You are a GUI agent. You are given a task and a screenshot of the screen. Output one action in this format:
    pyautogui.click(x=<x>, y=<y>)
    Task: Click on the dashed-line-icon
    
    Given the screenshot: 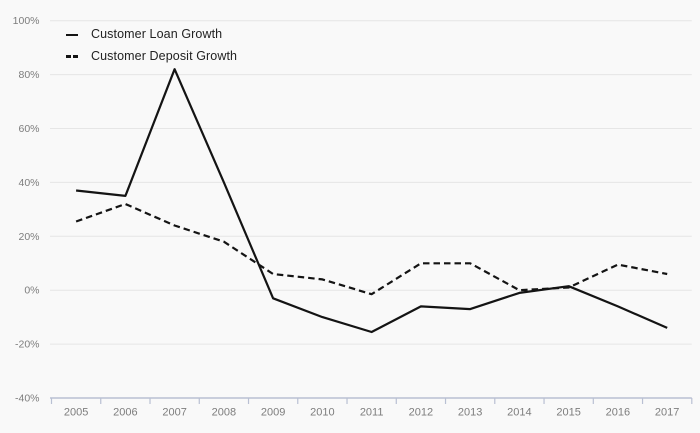 What is the action you would take?
    pyautogui.click(x=72, y=56)
    